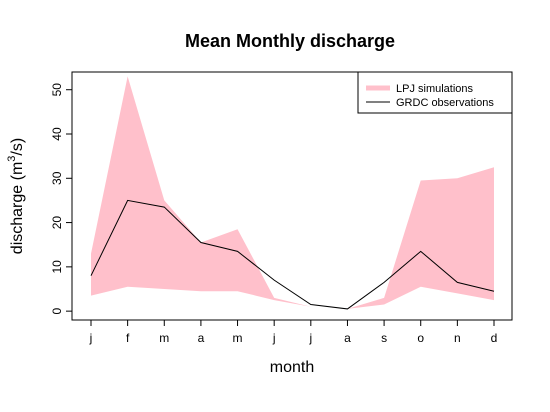 This screenshot has height=412, width=550. Describe the element at coordinates (457, 338) in the screenshot. I see `x-tick-label: n` at that location.